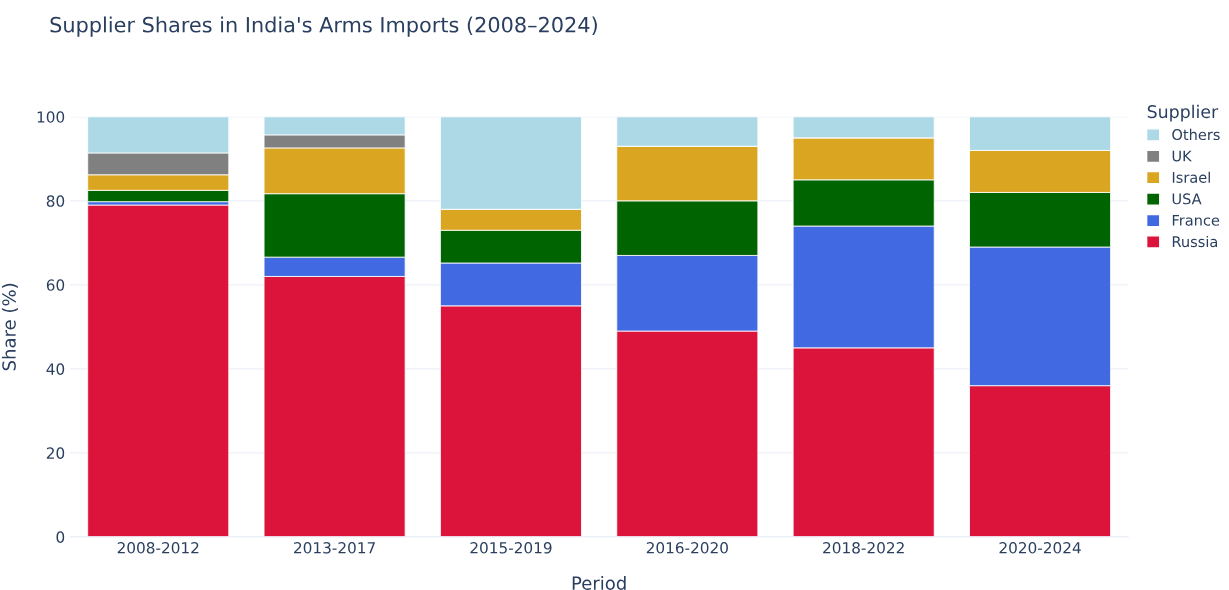 Image resolution: width=1229 pixels, height=590 pixels. I want to click on chart-title: Supplier Shares in India's Arms Imports (2008–2024), so click(323, 26).